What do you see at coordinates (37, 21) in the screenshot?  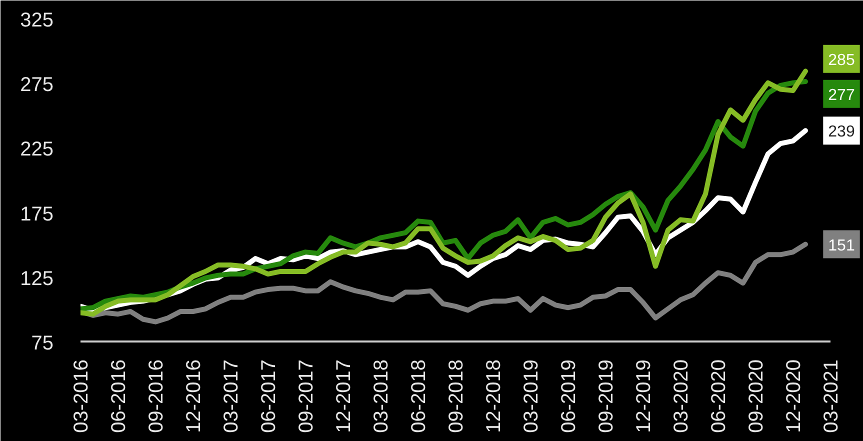 I see `y-tick-label: 325` at bounding box center [37, 21].